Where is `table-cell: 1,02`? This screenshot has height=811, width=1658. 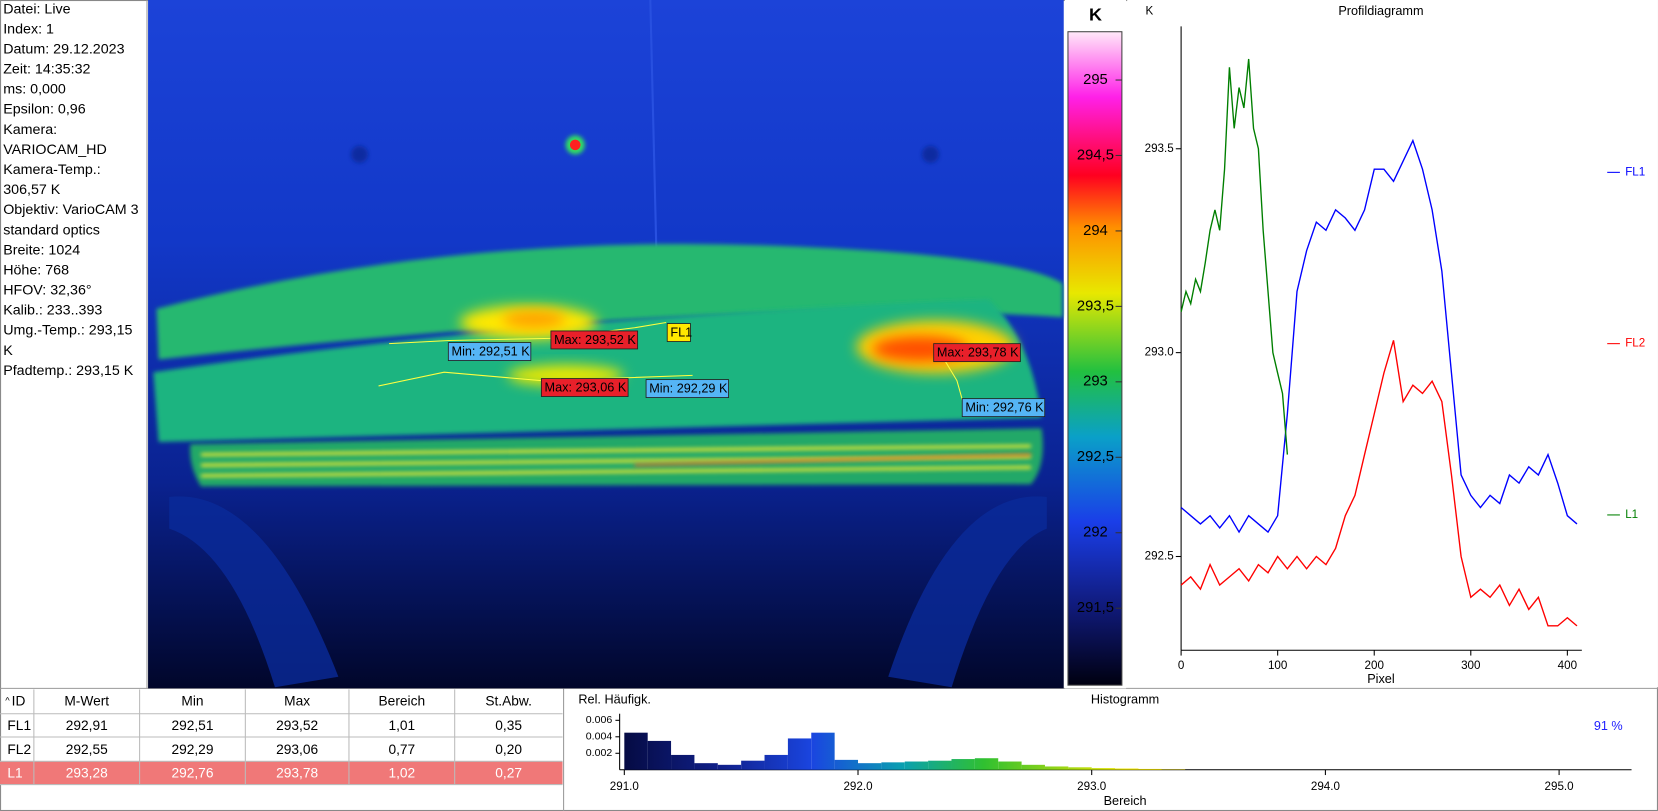 table-cell: 1,02 is located at coordinates (401, 773).